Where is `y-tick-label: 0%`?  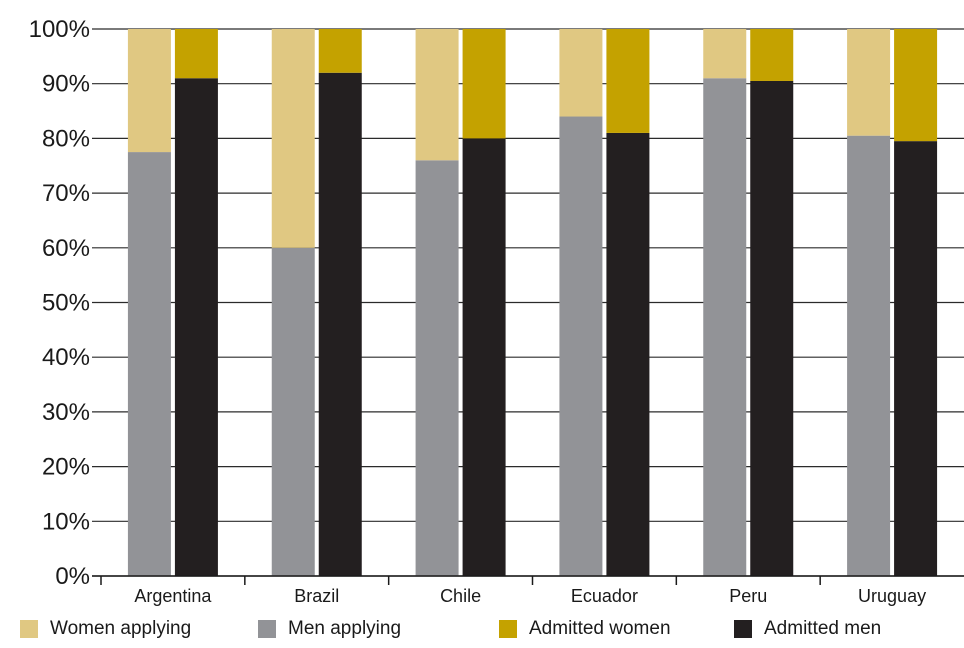 y-tick-label: 0% is located at coordinates (72, 576).